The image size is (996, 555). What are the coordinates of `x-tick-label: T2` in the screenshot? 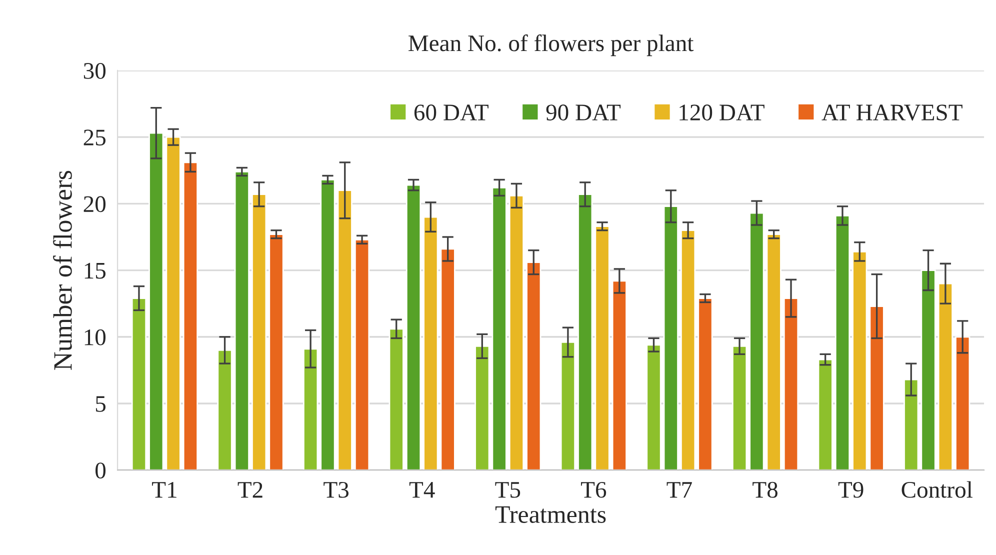 It's located at (250, 490).